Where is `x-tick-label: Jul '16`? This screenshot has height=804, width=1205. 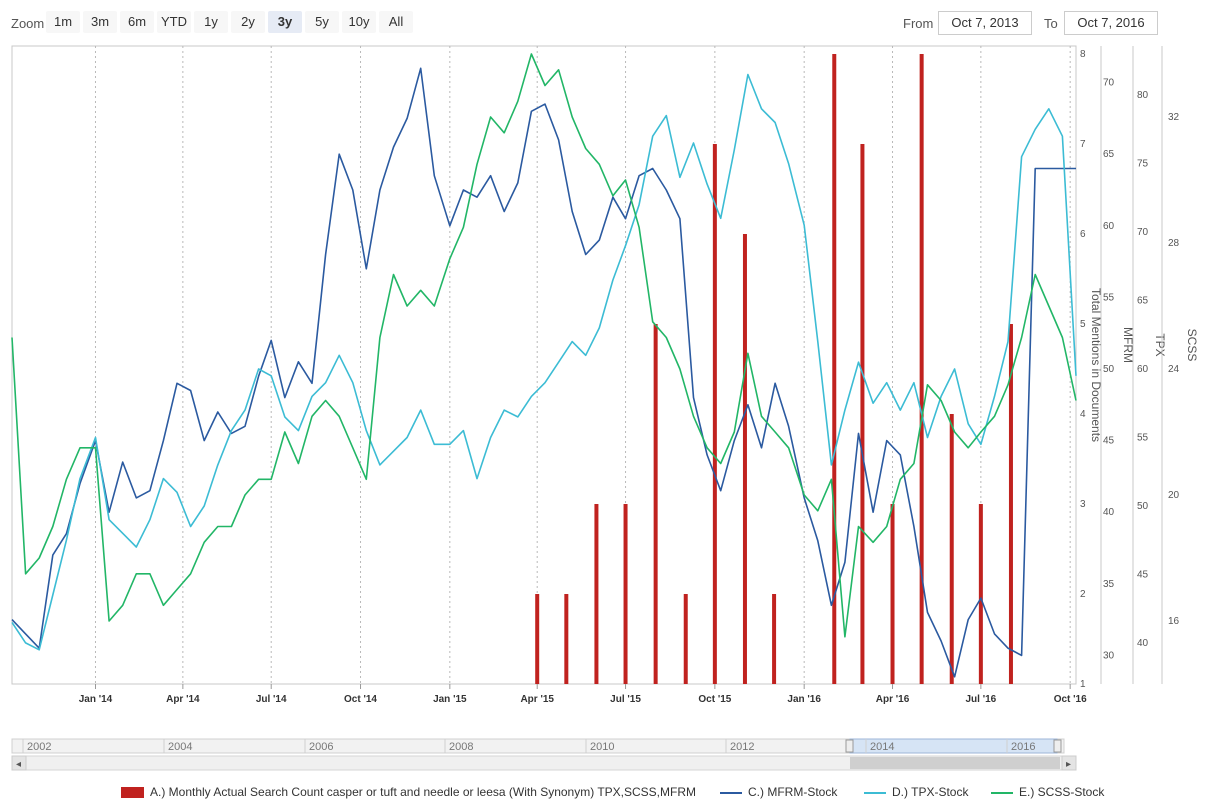 x-tick-label: Jul '16 is located at coordinates (980, 699).